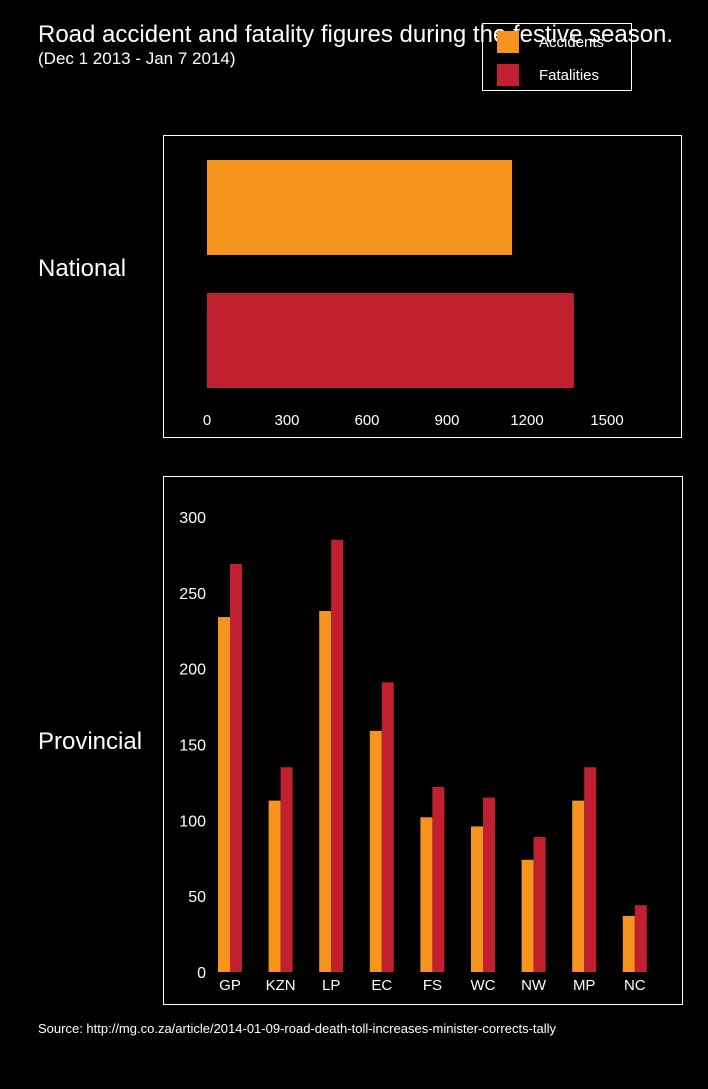  I want to click on provincial-bar-wc-fatalities, so click(489, 884).